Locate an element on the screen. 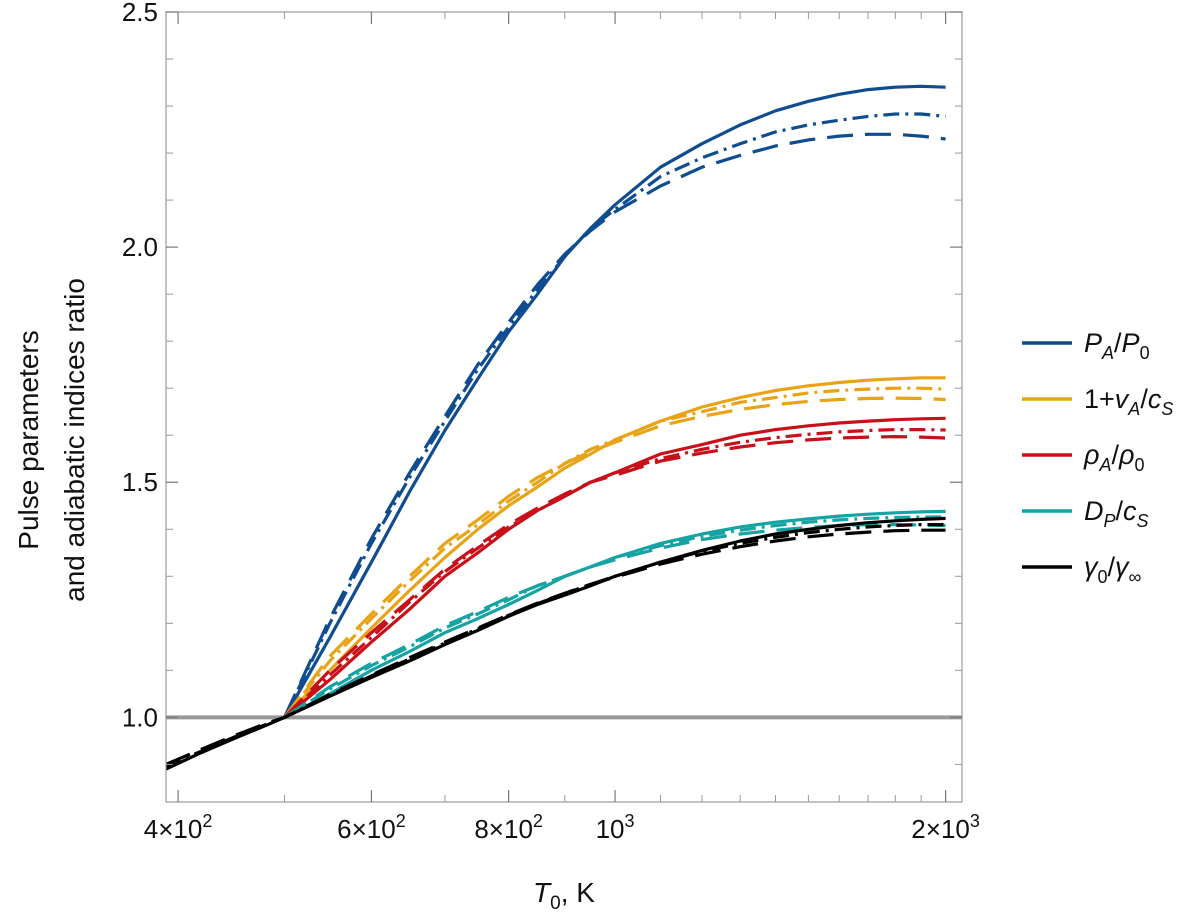 The height and width of the screenshot is (917, 1200). x-tick-label: 8×10² is located at coordinates (508, 827).